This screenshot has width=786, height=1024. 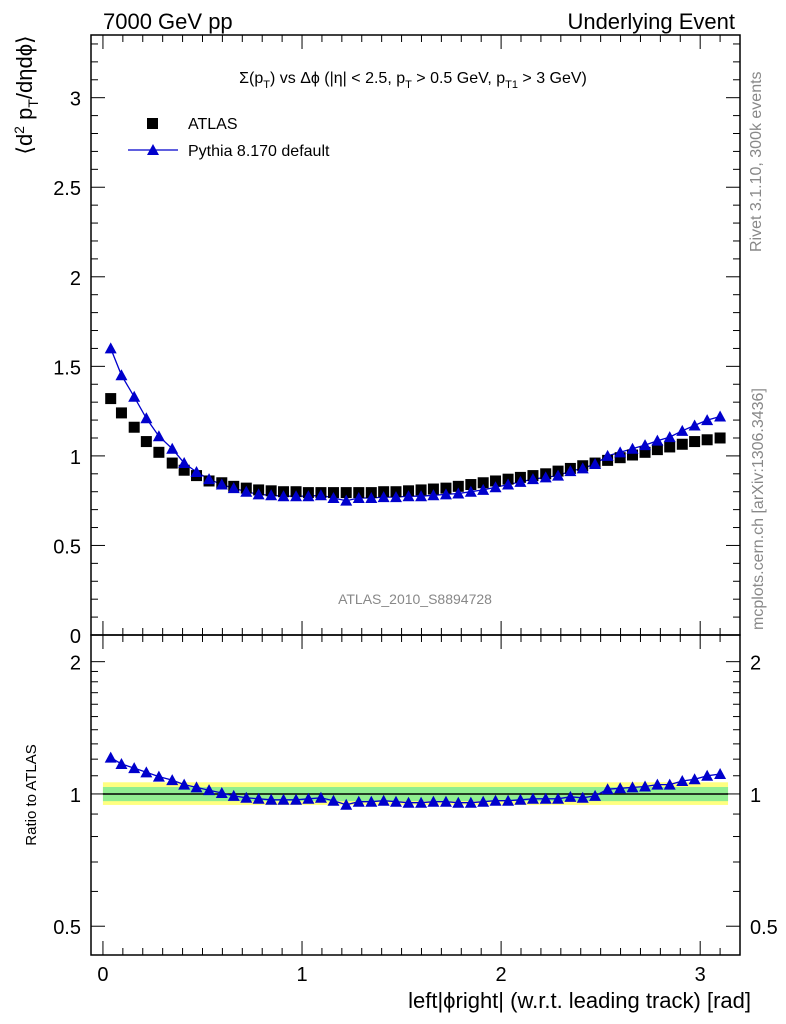 I want to click on ratio-ytick-label: 0.5, so click(x=67, y=928).